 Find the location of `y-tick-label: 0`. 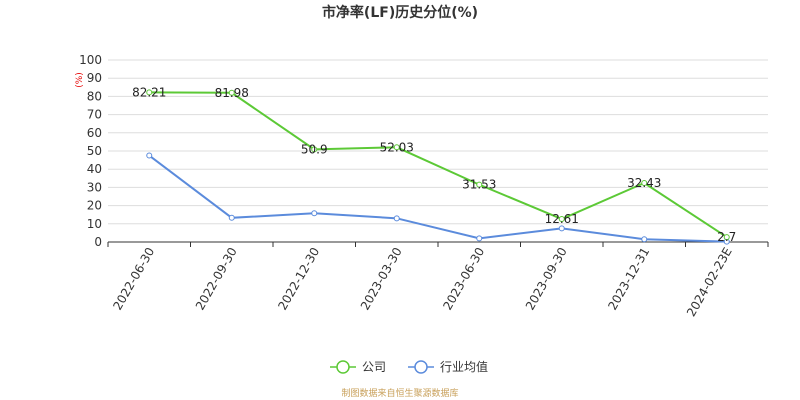

y-tick-label: 0 is located at coordinates (98, 242).